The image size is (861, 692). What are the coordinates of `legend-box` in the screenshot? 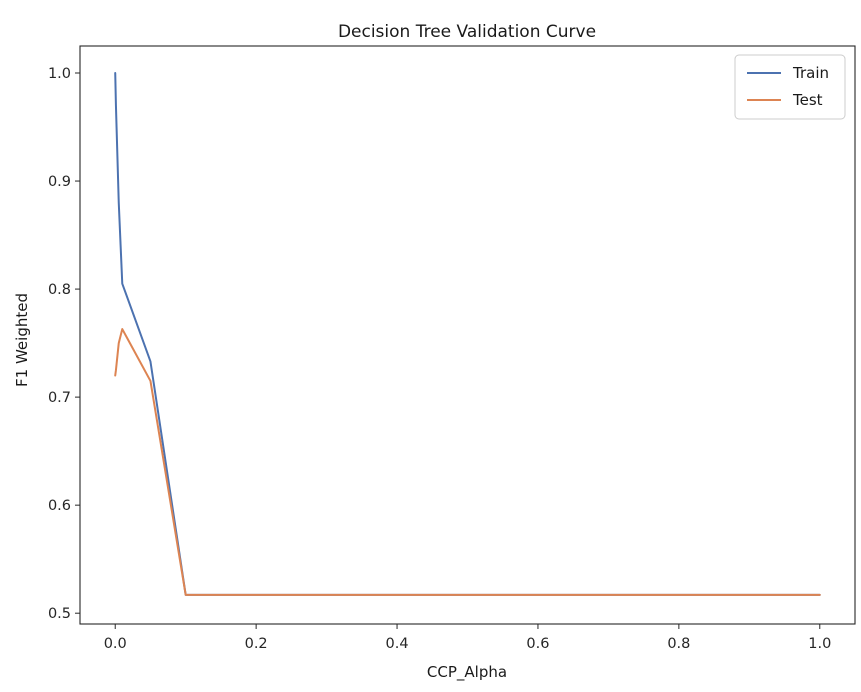 It's located at (790, 87).